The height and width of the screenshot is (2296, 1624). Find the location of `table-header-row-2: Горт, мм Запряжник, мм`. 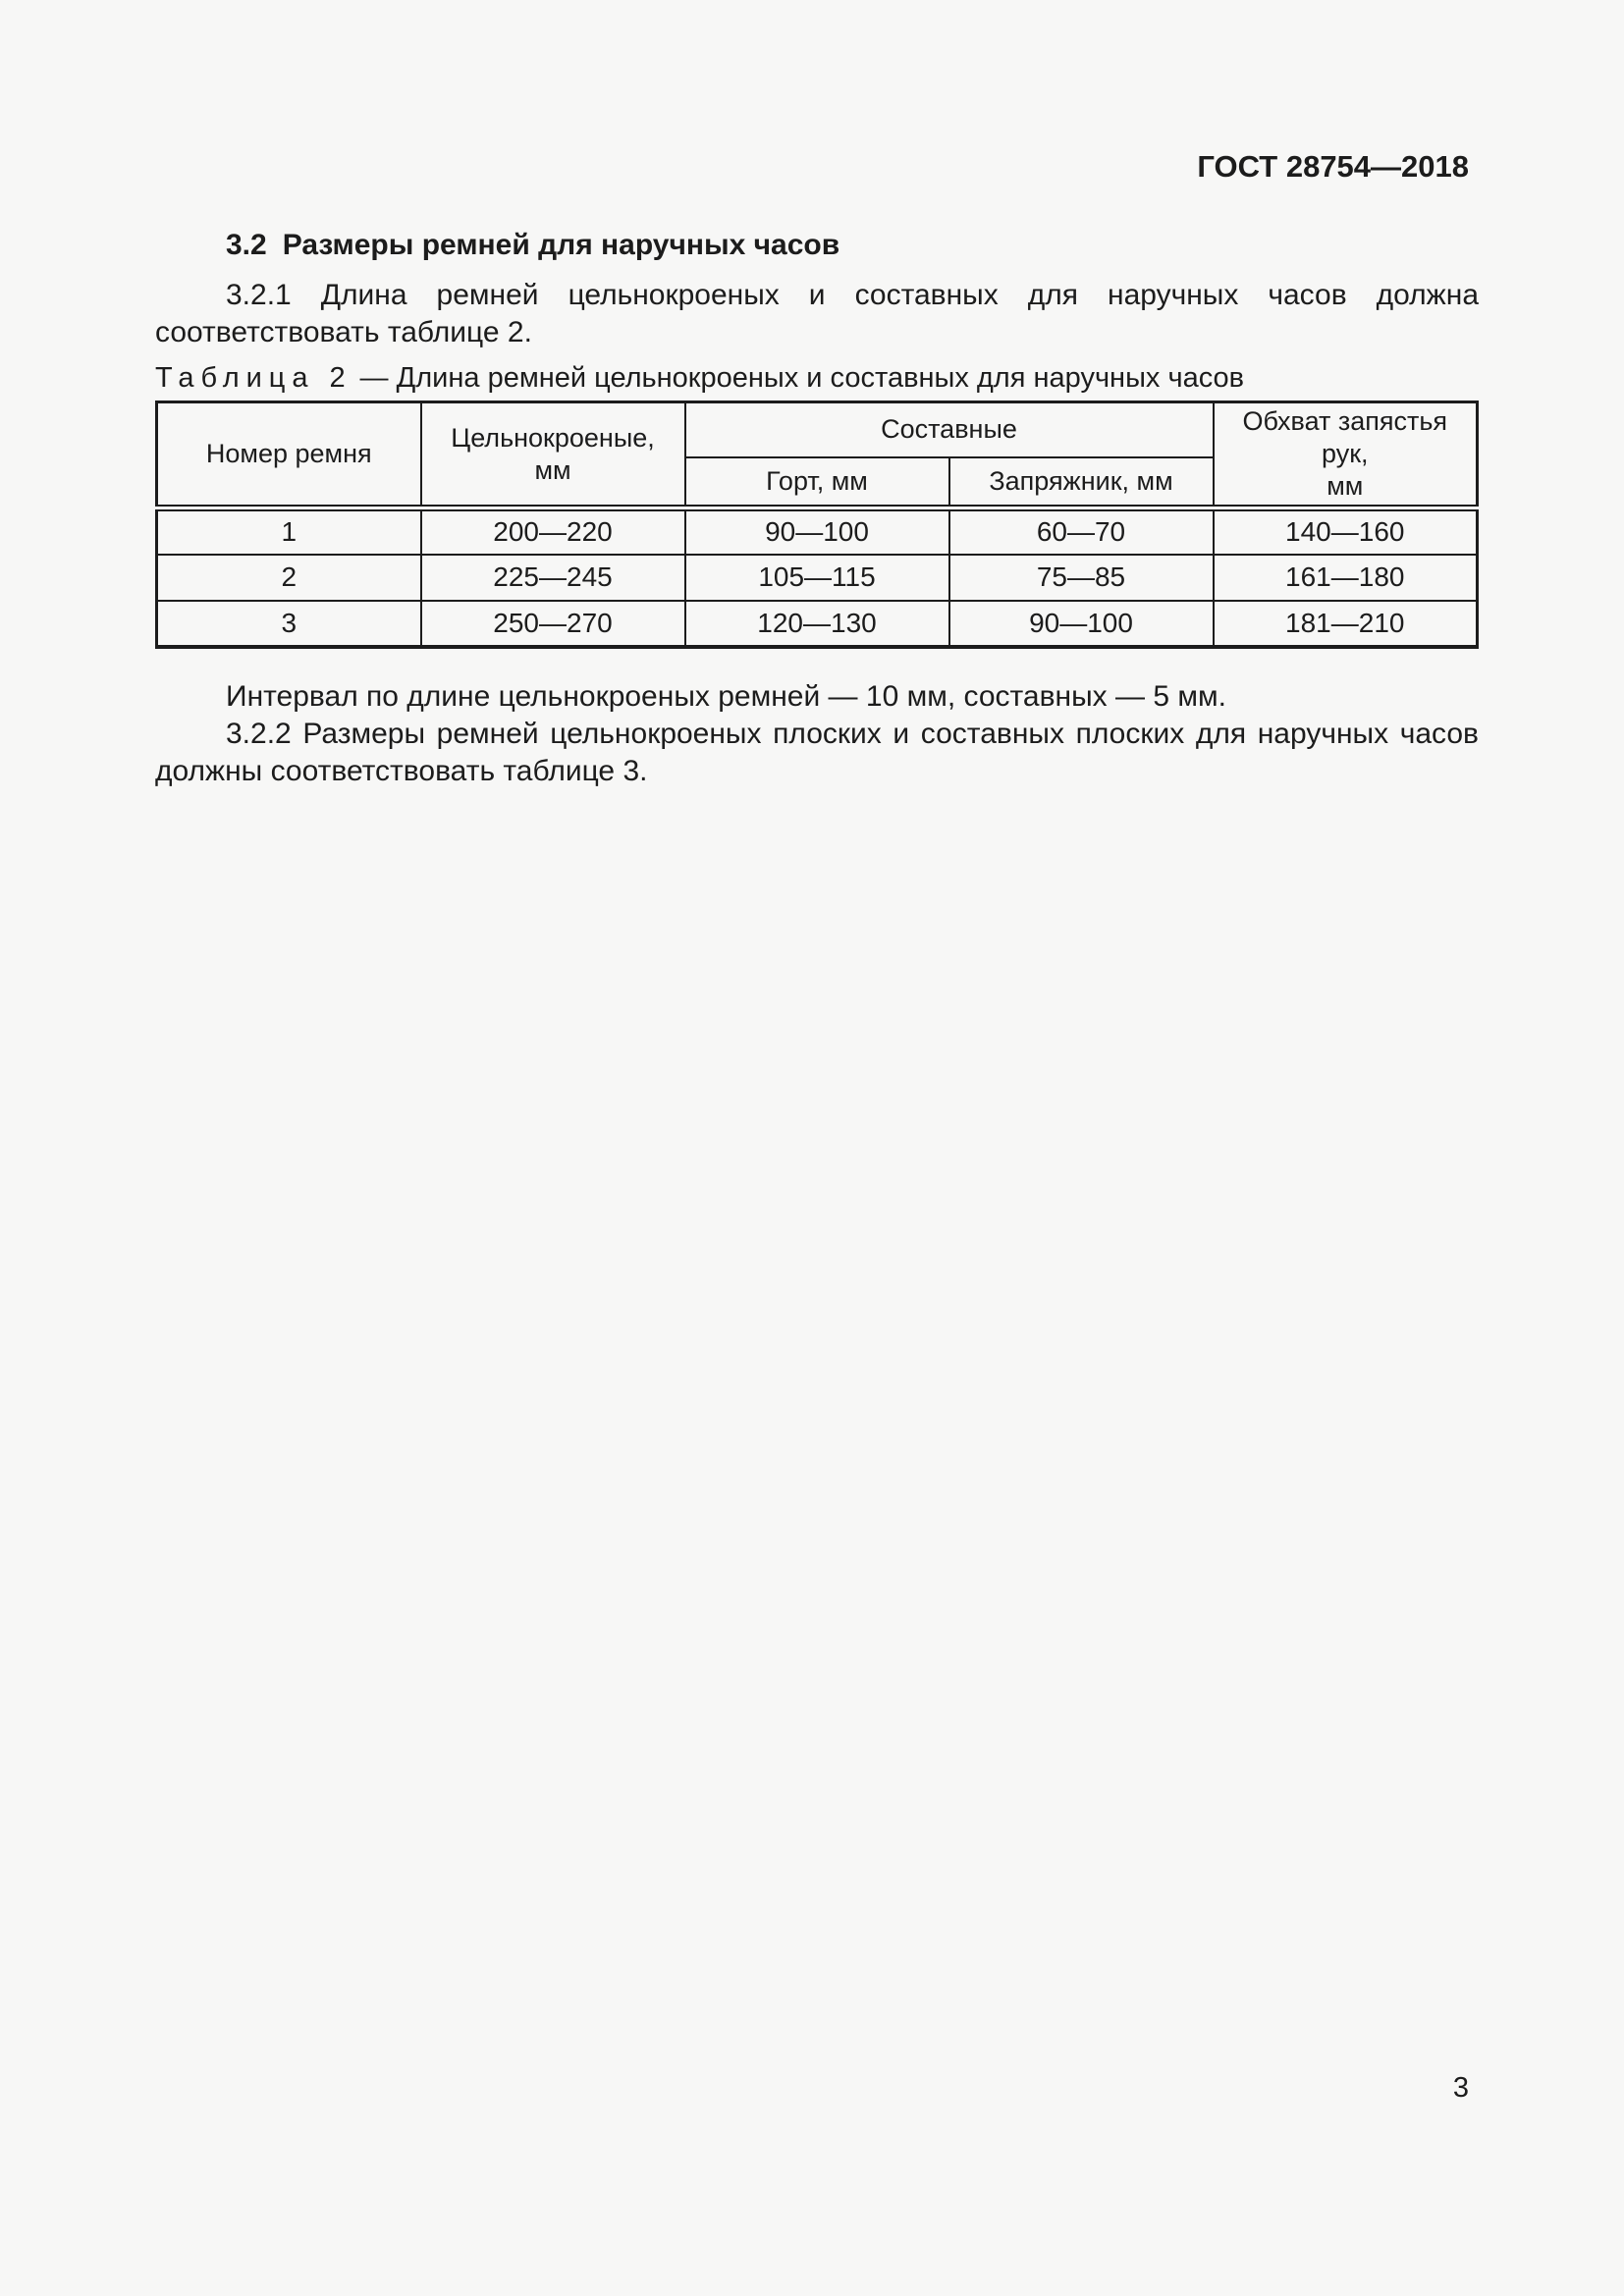

table-header-row-2: Горт, мм Запряжник, мм is located at coordinates (817, 482).